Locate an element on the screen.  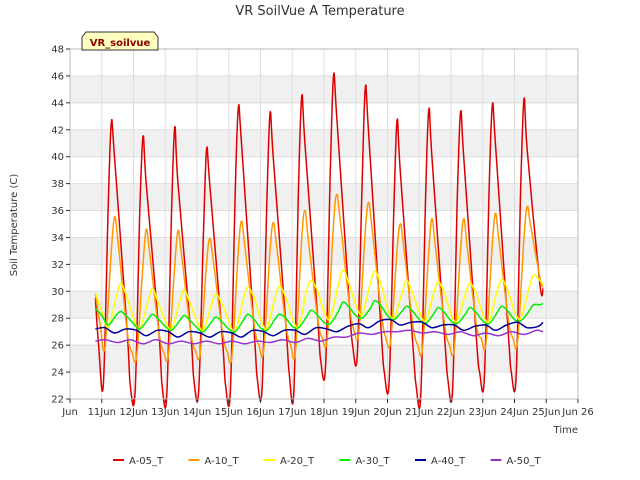
legend-label: A-30_T is located at coordinates (373, 461).